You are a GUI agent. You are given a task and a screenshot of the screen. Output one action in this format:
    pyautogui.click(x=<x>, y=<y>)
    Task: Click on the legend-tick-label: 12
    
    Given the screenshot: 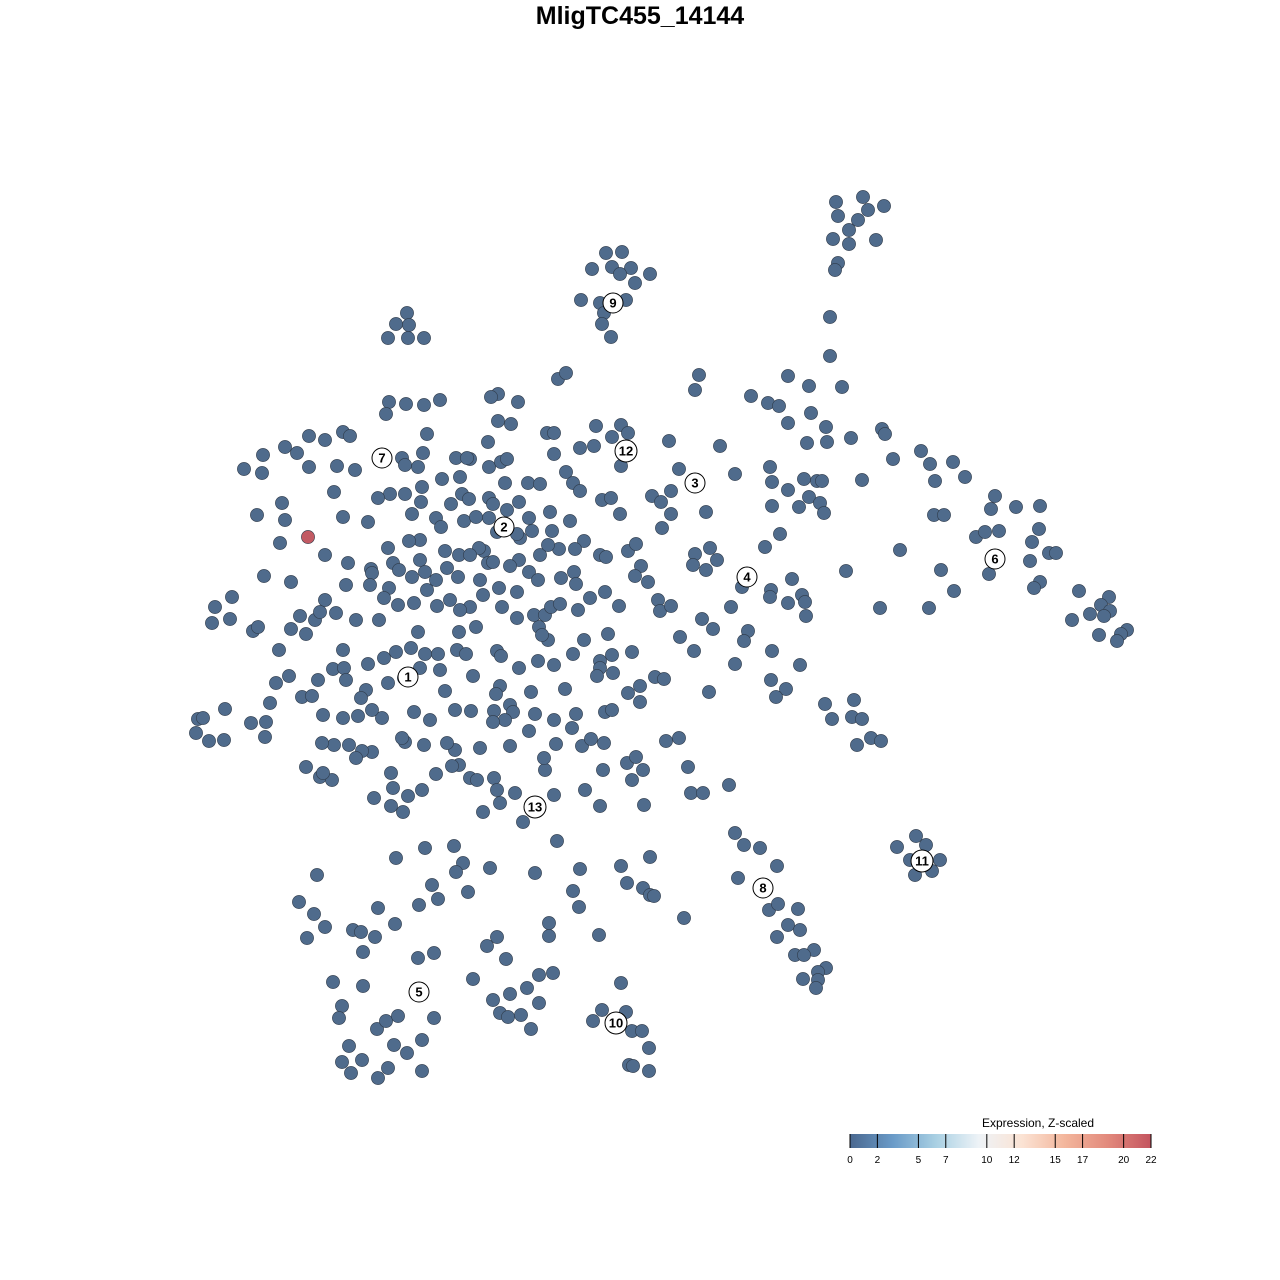 What is the action you would take?
    pyautogui.click(x=1015, y=1160)
    